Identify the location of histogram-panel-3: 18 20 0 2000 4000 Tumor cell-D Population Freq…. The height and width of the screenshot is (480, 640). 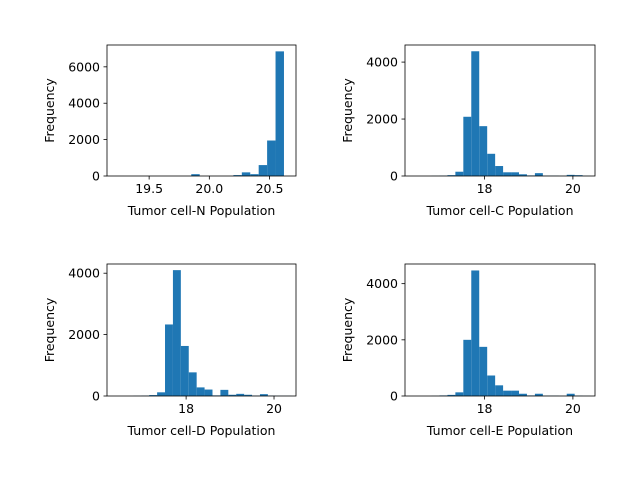
(169, 350).